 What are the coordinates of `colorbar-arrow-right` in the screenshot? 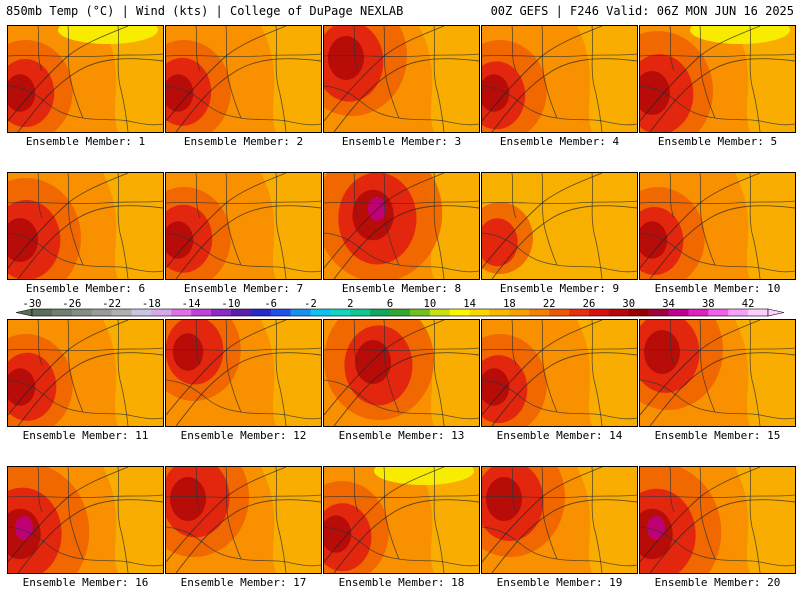 It's located at (776, 312).